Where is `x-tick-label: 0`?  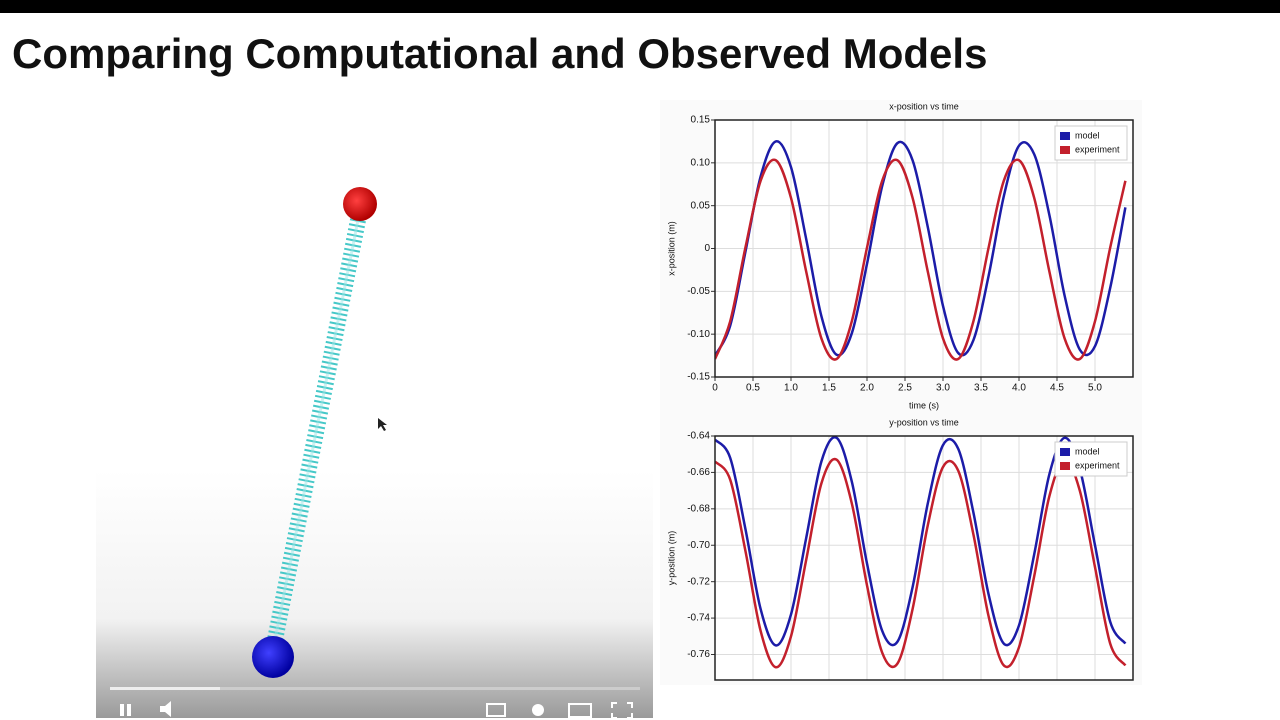
x-tick-label: 0 is located at coordinates (715, 388).